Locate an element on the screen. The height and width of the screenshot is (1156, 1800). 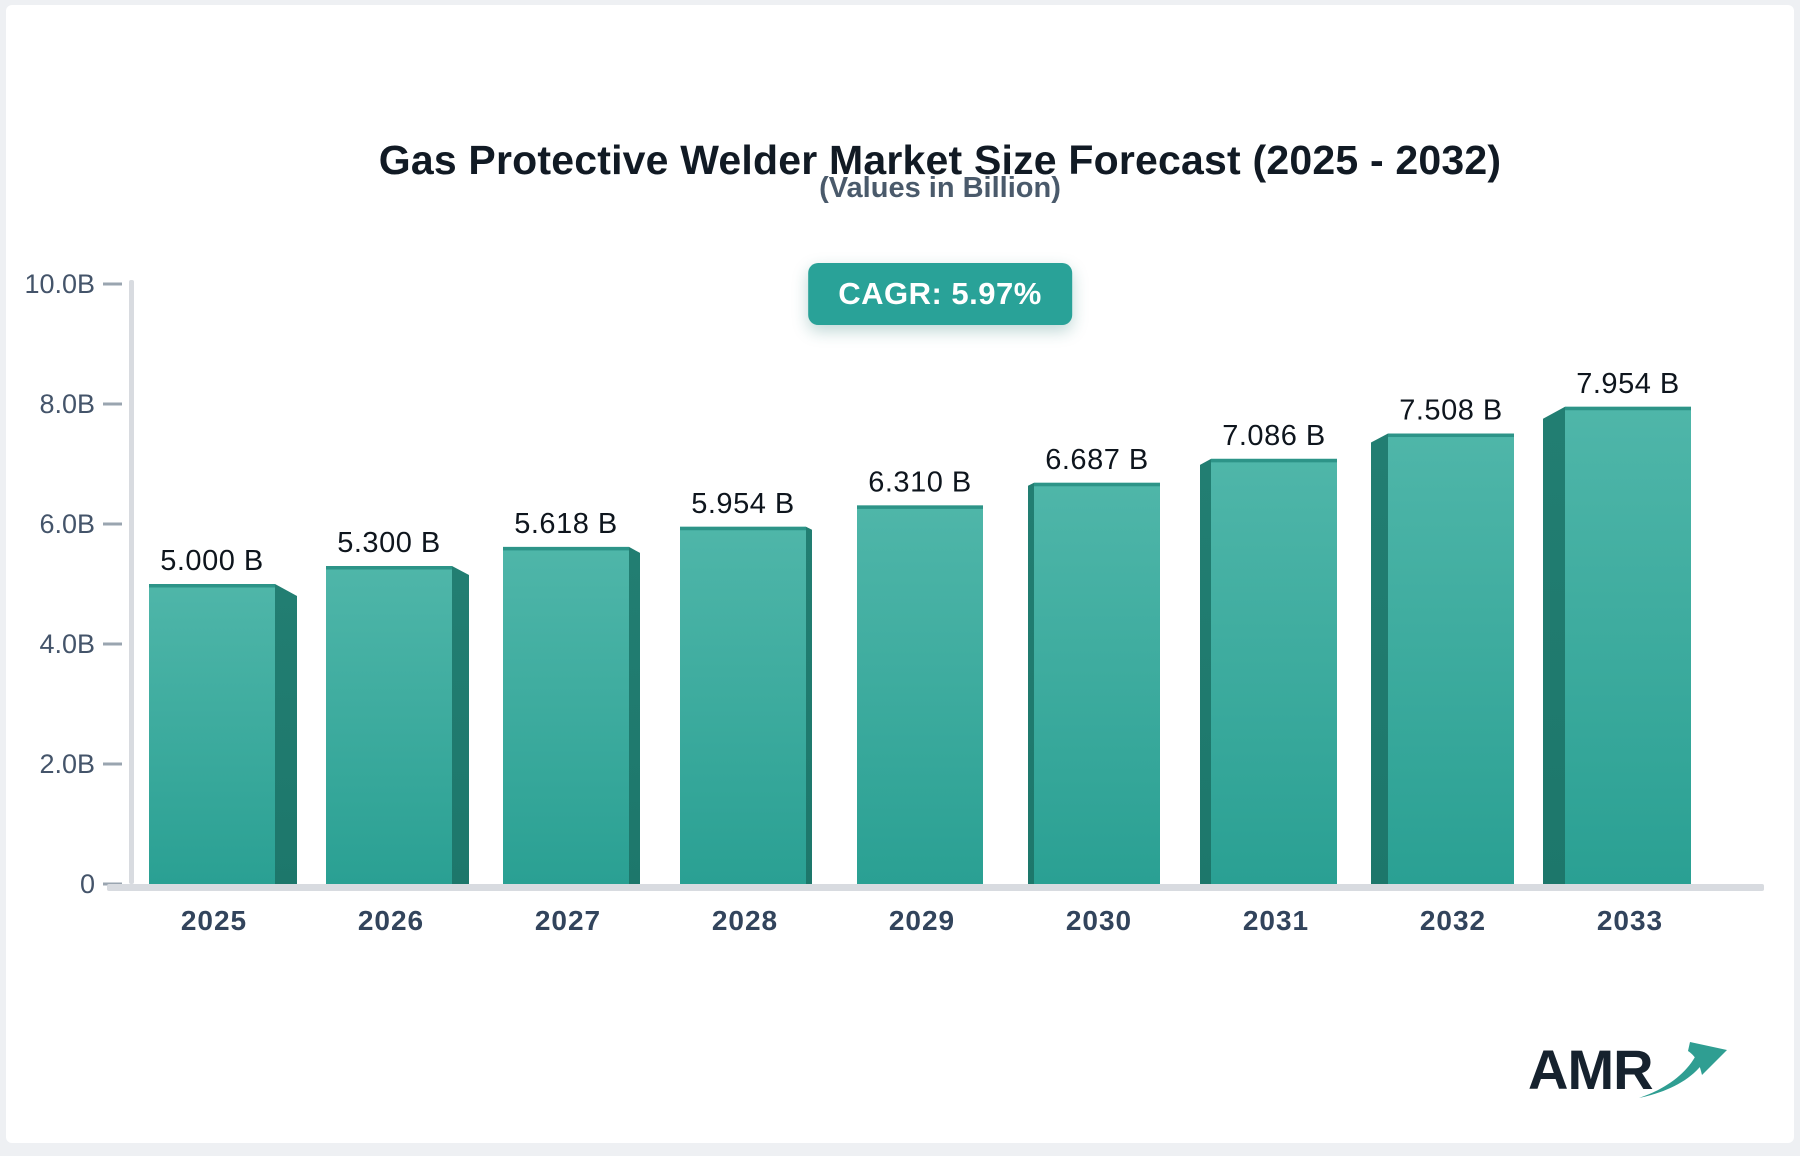
x-axis-label-2029: 2029 is located at coordinates (922, 920).